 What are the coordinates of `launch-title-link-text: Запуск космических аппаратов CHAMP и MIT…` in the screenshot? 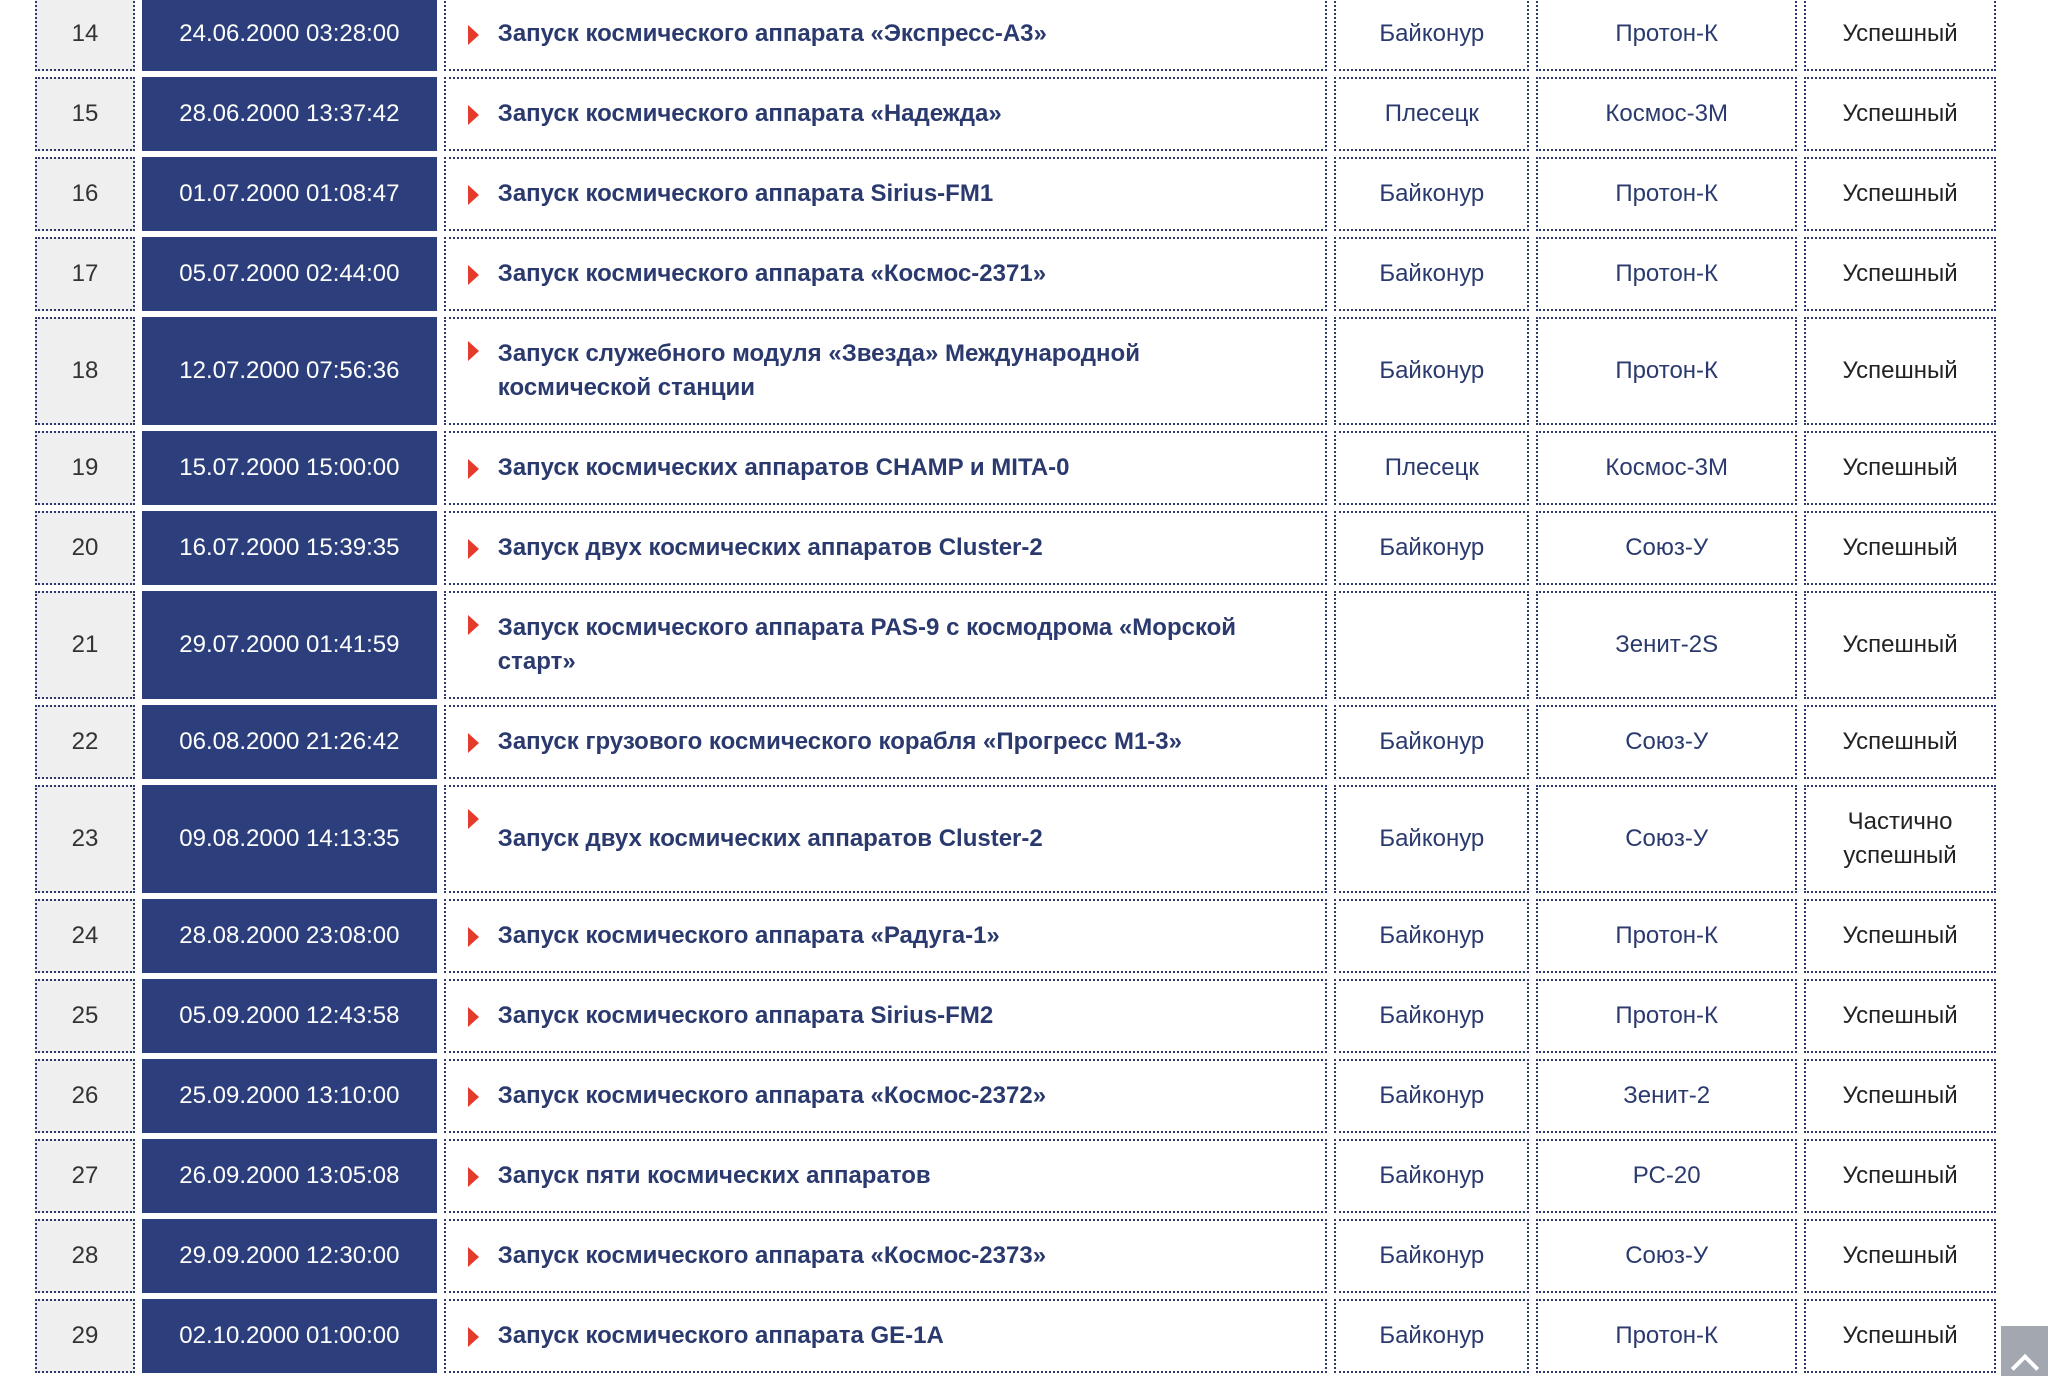 It's located at (783, 467).